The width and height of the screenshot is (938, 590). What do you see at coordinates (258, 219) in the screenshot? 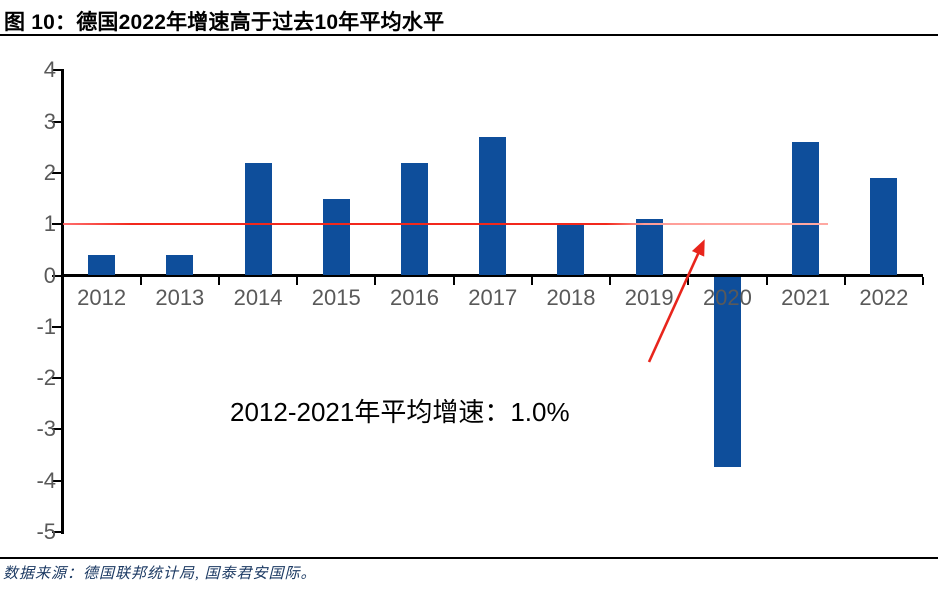
I see `bar-2014` at bounding box center [258, 219].